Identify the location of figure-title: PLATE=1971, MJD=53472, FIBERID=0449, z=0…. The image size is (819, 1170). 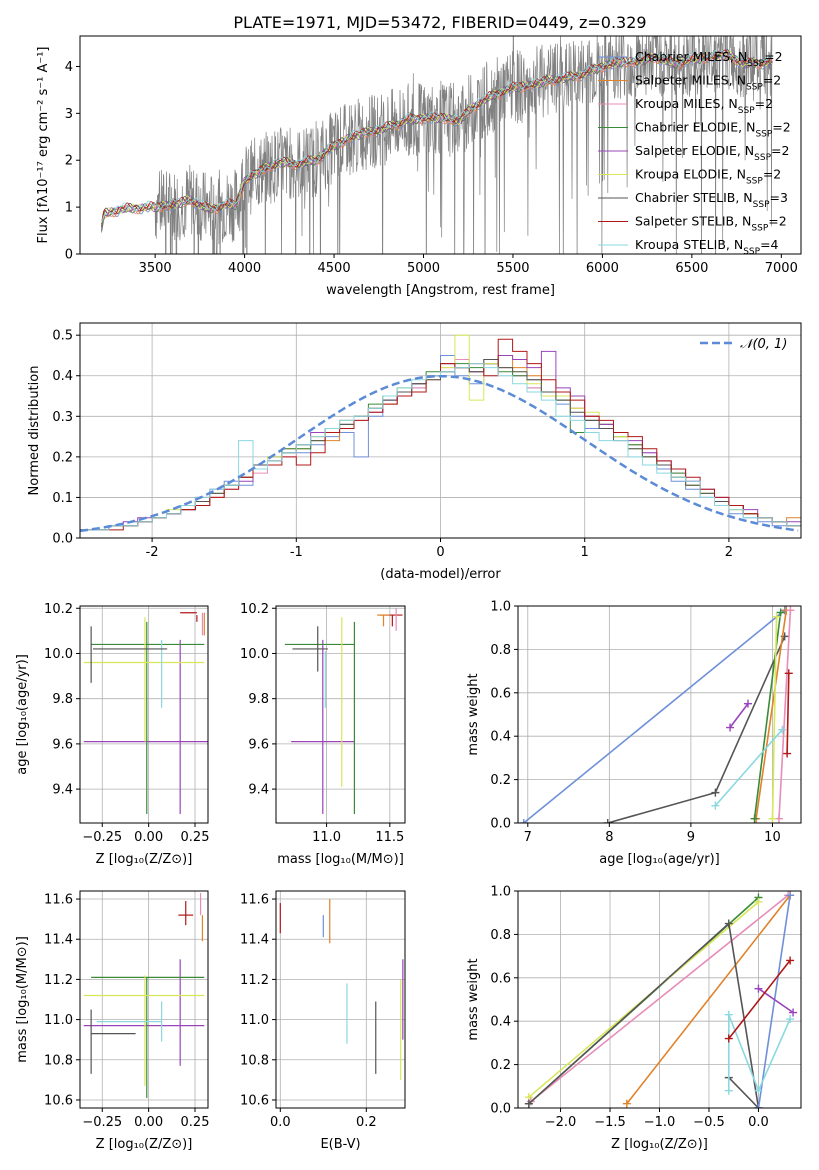
(439, 22).